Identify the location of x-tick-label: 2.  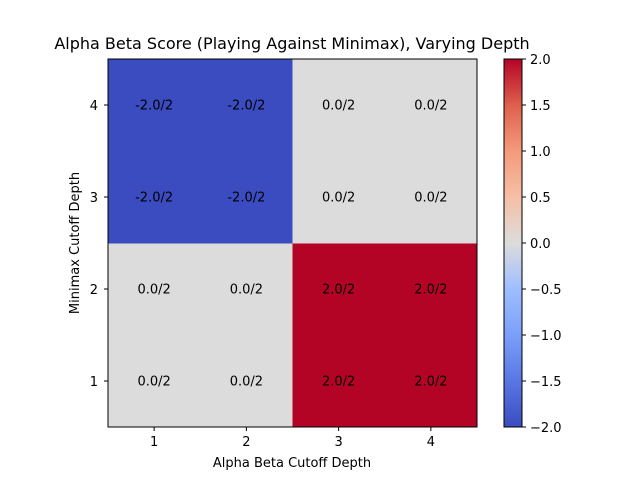
(246, 442).